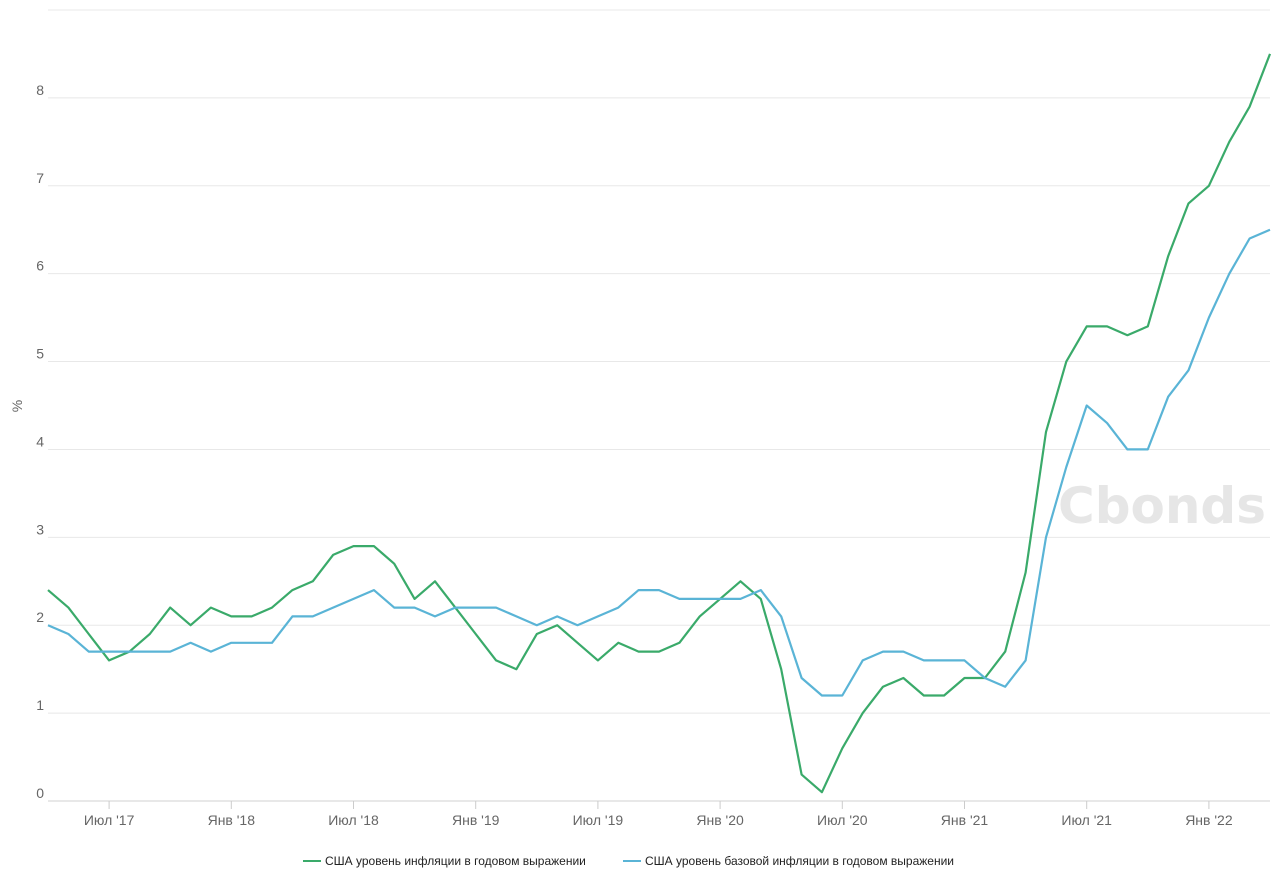 This screenshot has width=1280, height=894. I want to click on x-tick-label: Янв '18, so click(232, 820).